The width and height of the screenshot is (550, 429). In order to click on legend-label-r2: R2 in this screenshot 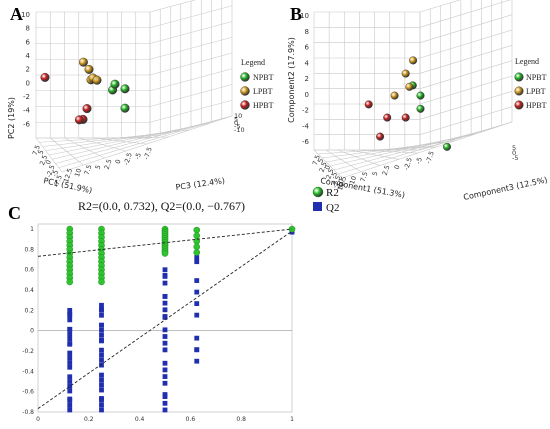, I will do `click(332, 193)`.